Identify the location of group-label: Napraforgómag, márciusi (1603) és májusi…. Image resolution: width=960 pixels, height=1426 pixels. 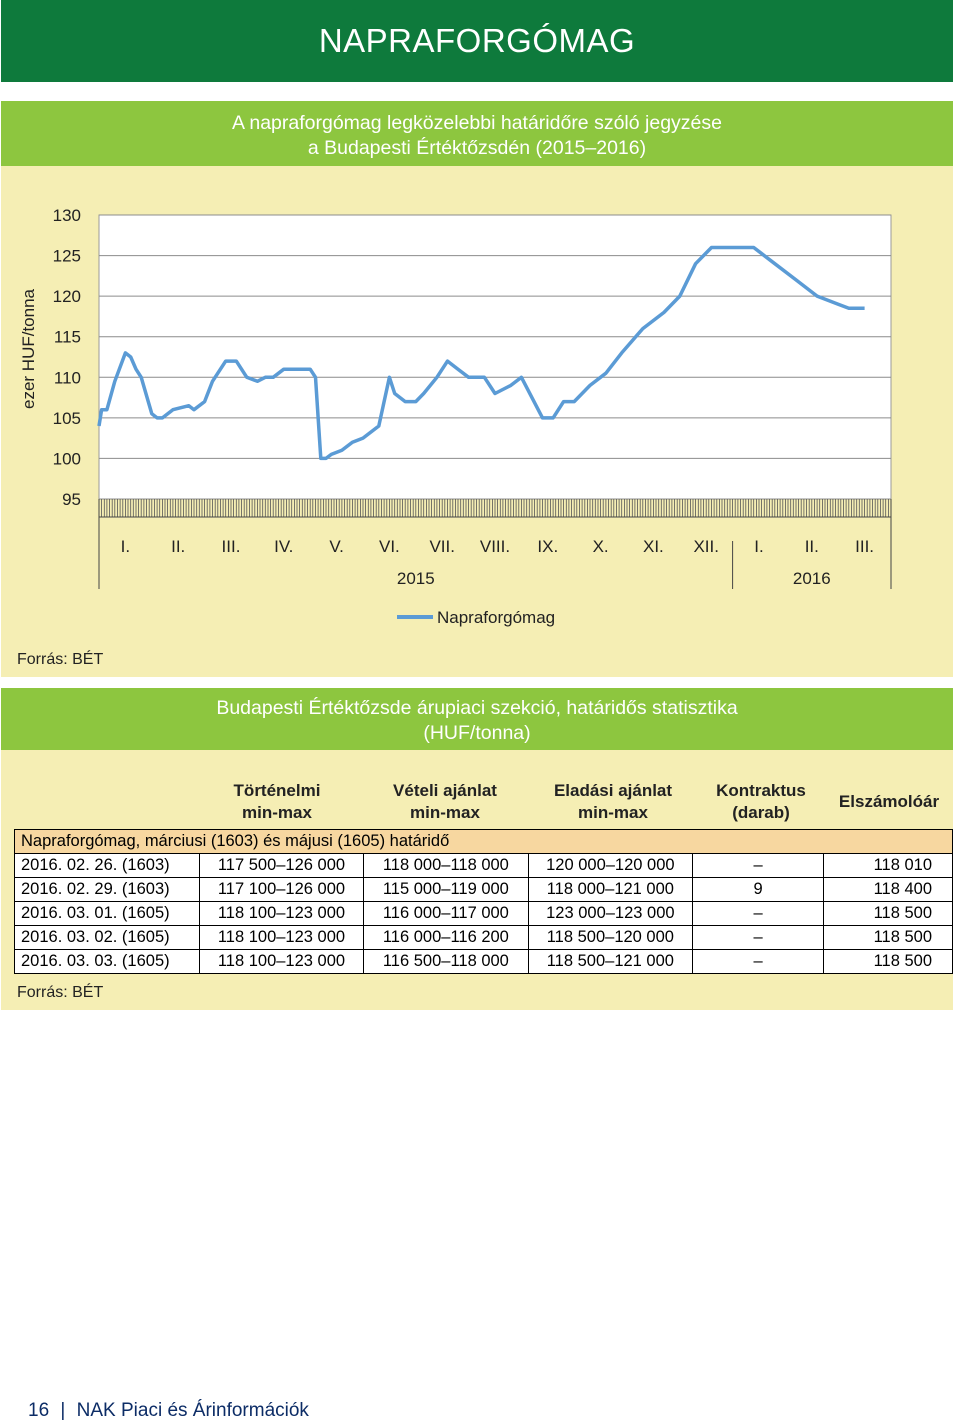
(483, 841).